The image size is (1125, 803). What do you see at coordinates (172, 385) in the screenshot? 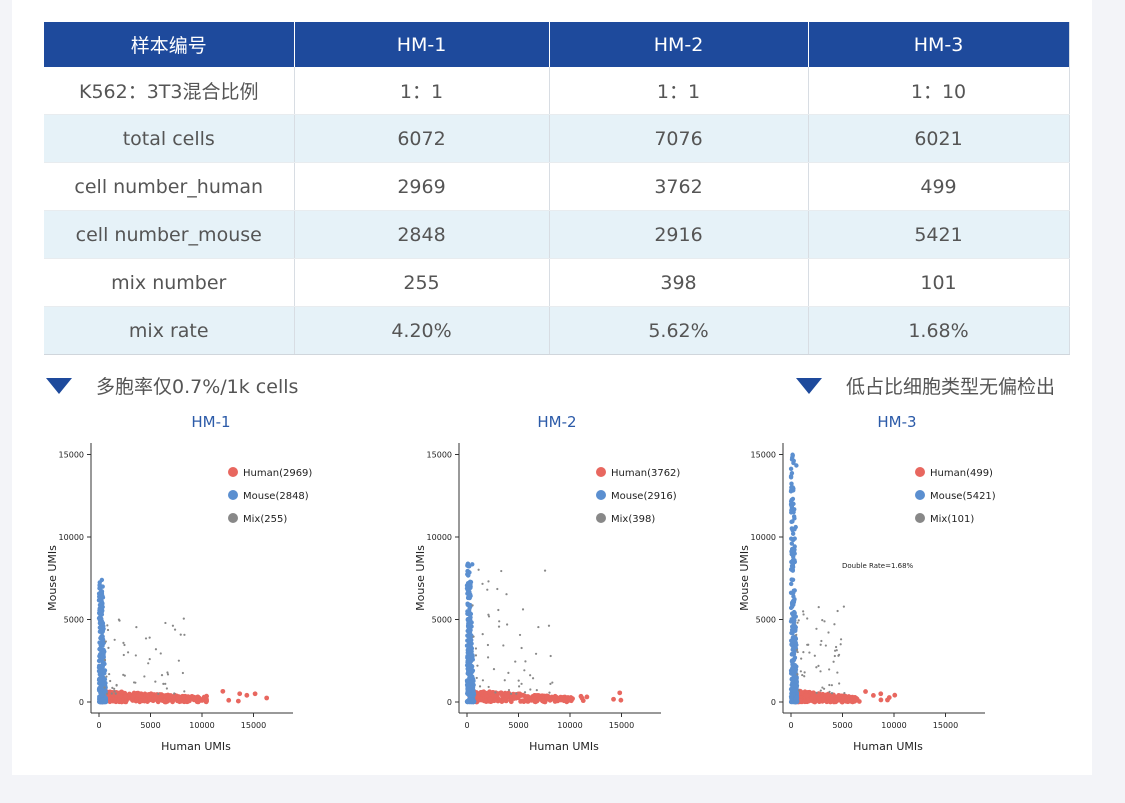
I see `caption-left: 多胞率仅0.7%/1k cells` at bounding box center [172, 385].